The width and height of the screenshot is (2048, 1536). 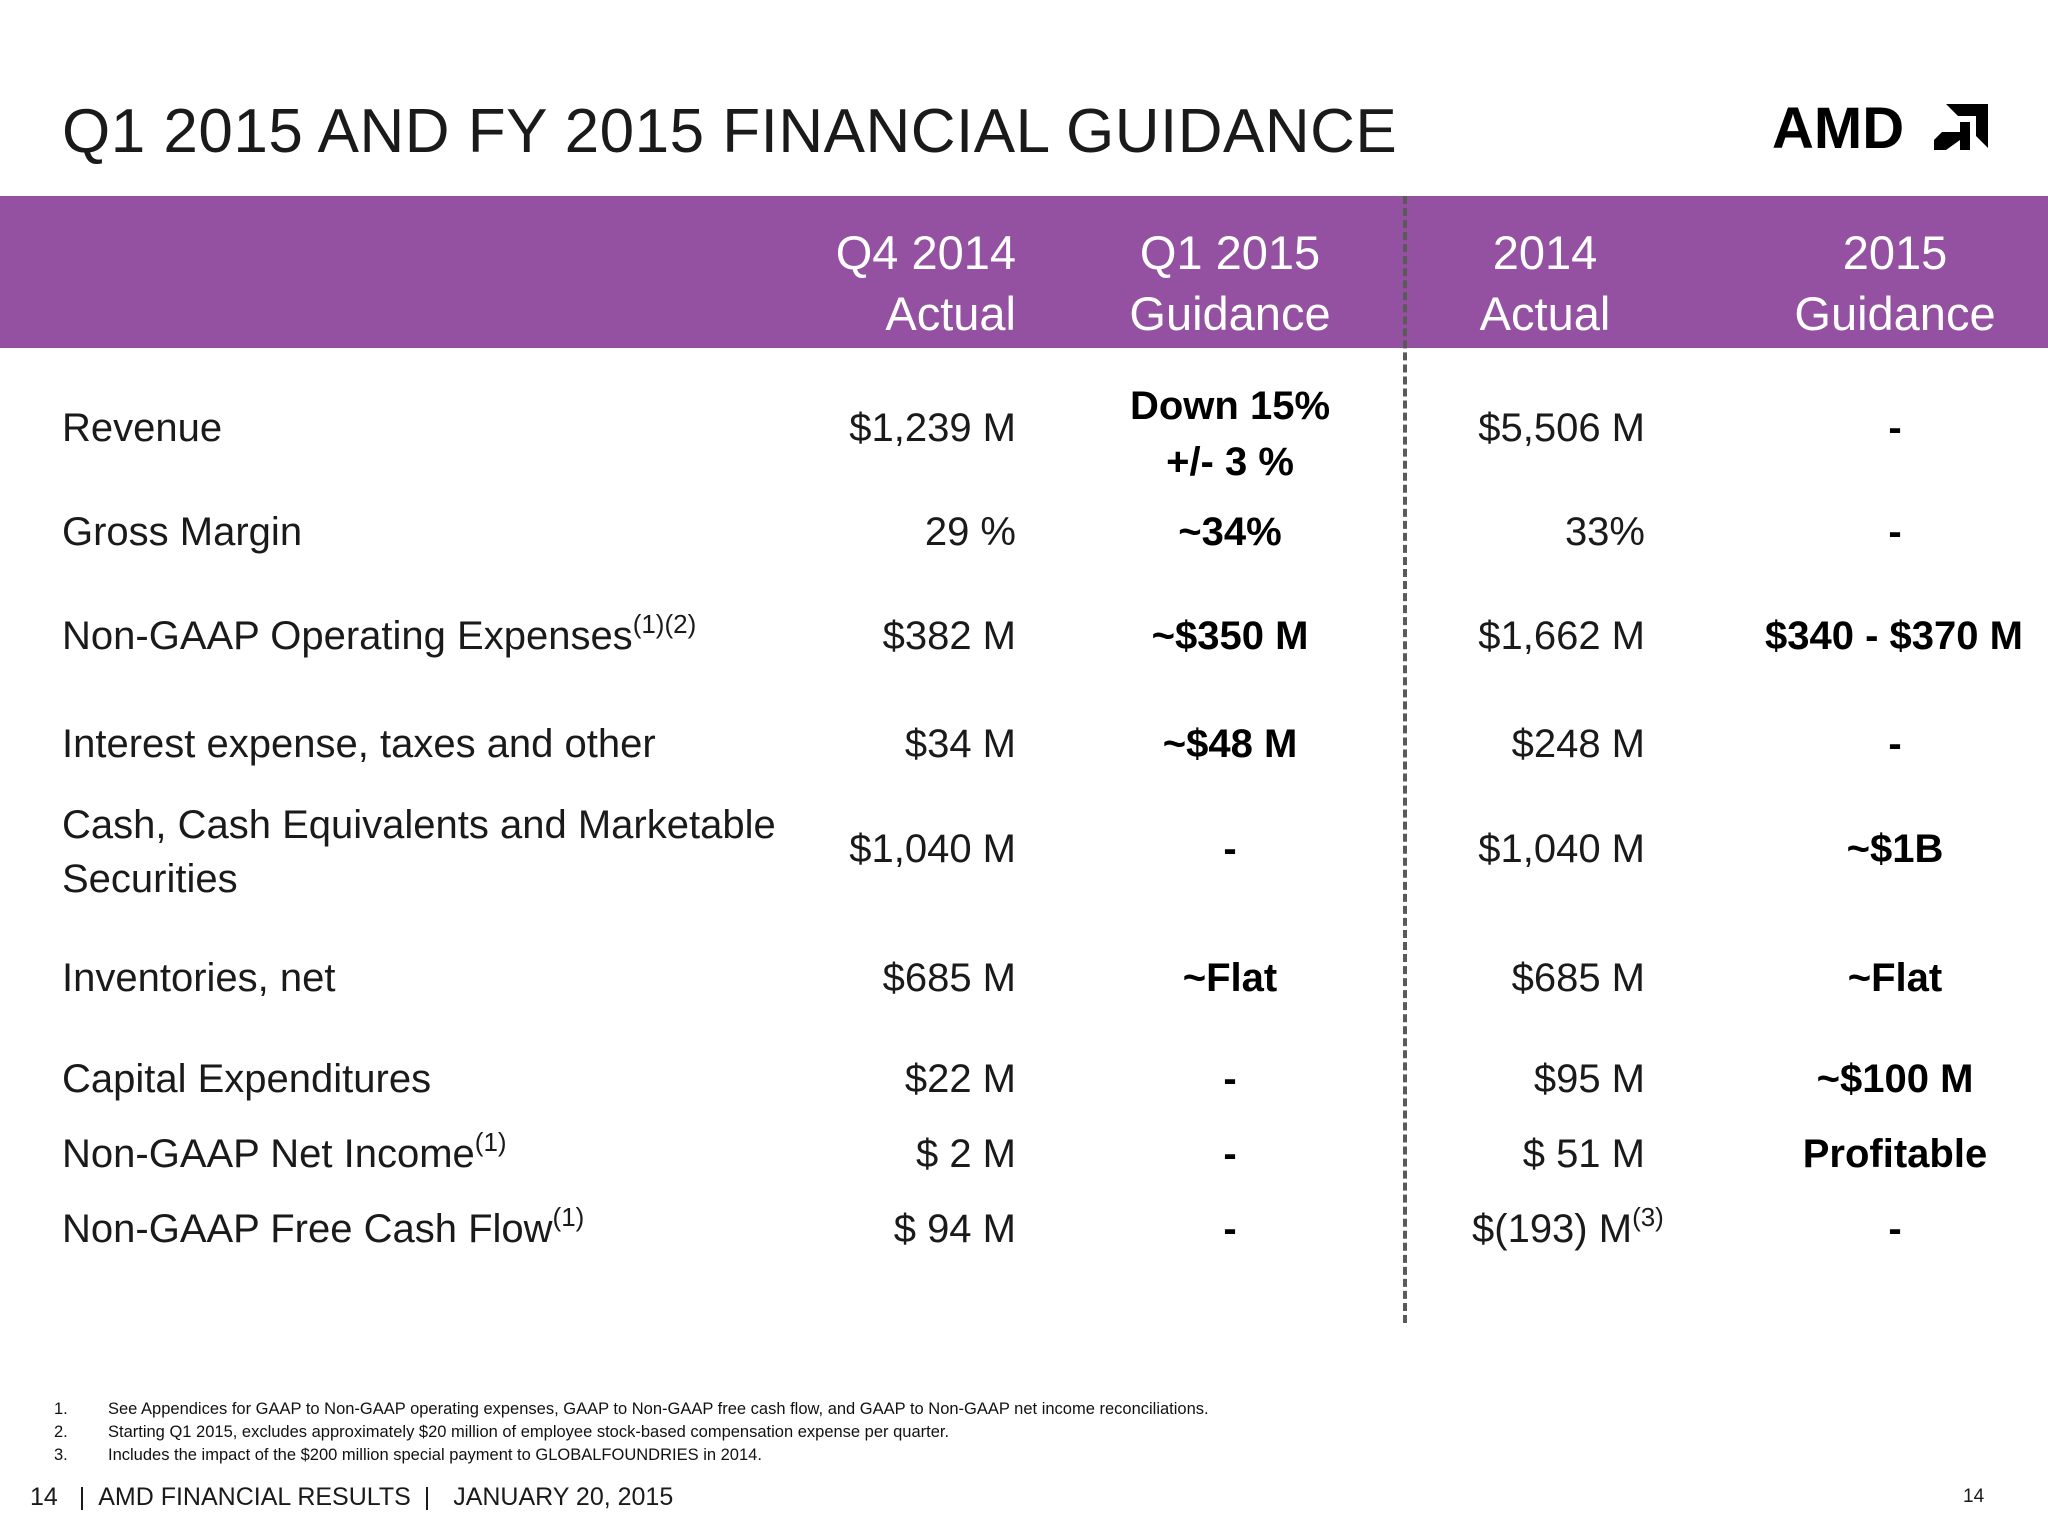 What do you see at coordinates (359, 744) in the screenshot?
I see `row-label-interest-expense: Interest expense, taxes and other` at bounding box center [359, 744].